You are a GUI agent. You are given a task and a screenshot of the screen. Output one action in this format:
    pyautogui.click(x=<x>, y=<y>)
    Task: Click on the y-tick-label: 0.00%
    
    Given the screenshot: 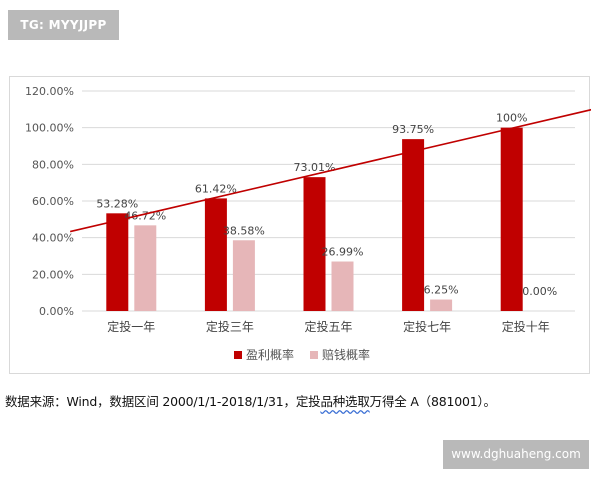 What is the action you would take?
    pyautogui.click(x=56, y=311)
    